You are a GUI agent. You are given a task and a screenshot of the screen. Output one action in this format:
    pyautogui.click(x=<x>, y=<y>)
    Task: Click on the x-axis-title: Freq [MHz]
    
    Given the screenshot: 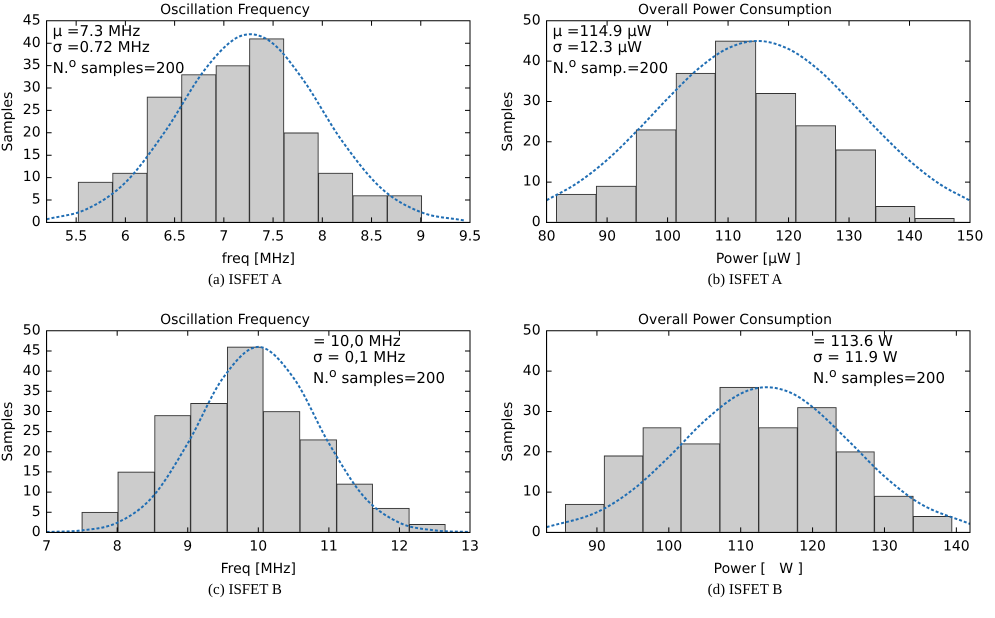 What is the action you would take?
    pyautogui.click(x=258, y=569)
    